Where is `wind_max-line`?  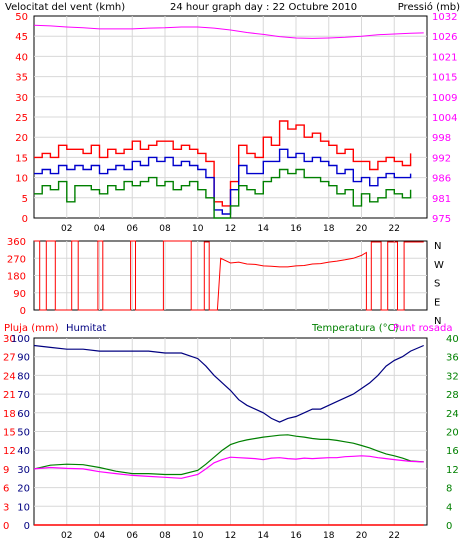 wind_max-line is located at coordinates (223, 163).